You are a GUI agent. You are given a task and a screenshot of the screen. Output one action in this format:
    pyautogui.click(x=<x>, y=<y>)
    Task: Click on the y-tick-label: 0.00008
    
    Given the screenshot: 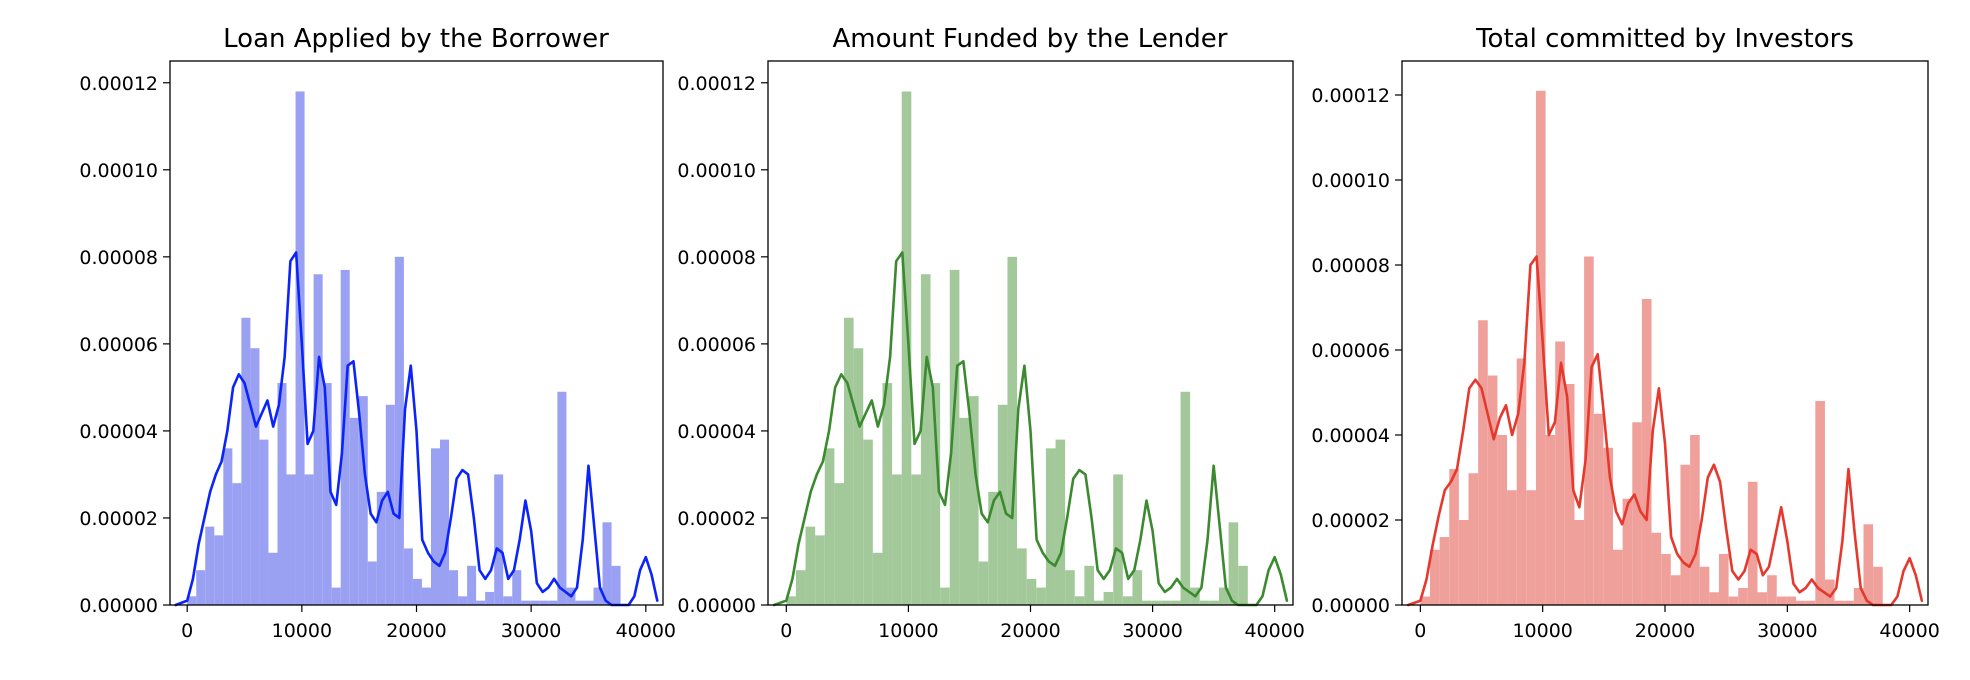 What is the action you would take?
    pyautogui.click(x=118, y=258)
    